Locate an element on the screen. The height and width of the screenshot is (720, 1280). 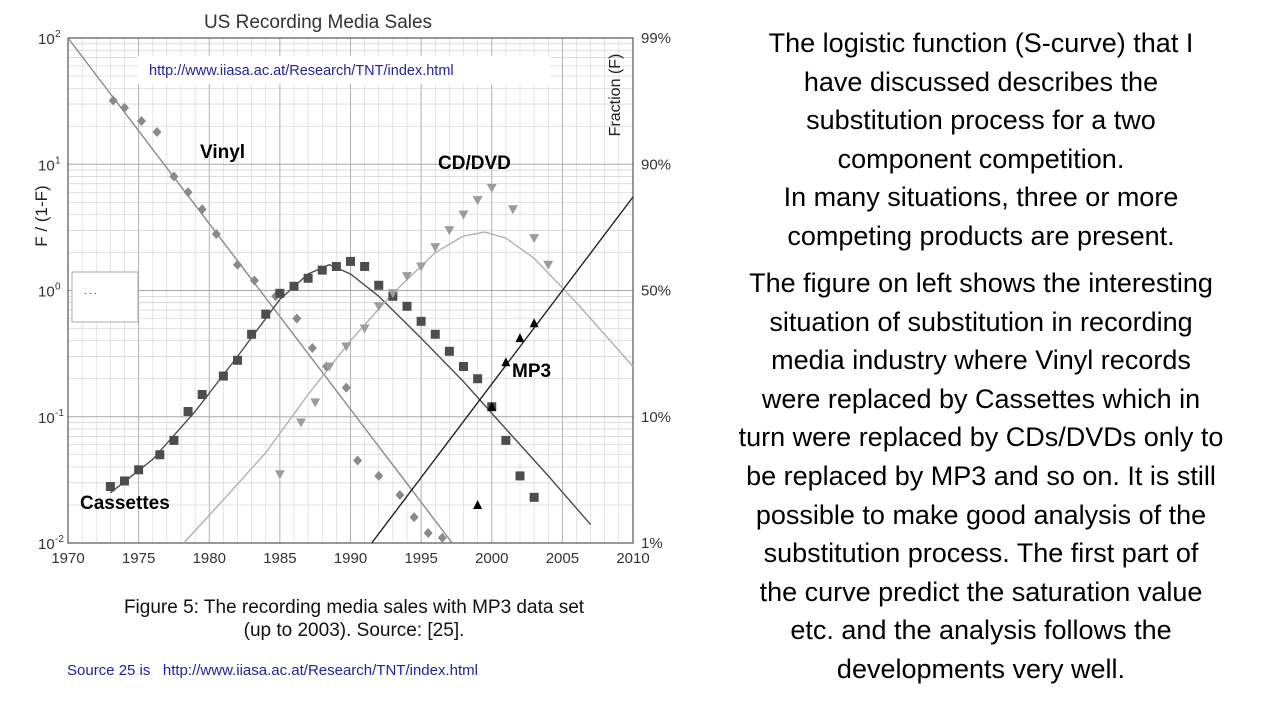
y-axis-label-left: F / (1-F) is located at coordinates (41, 215).